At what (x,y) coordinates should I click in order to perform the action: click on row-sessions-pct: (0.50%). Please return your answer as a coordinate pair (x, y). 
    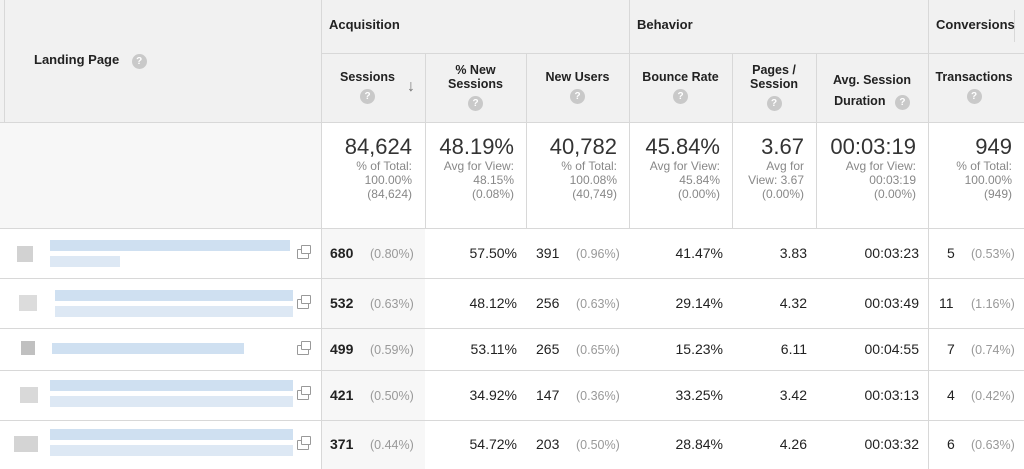
    Looking at the image, I should click on (392, 396).